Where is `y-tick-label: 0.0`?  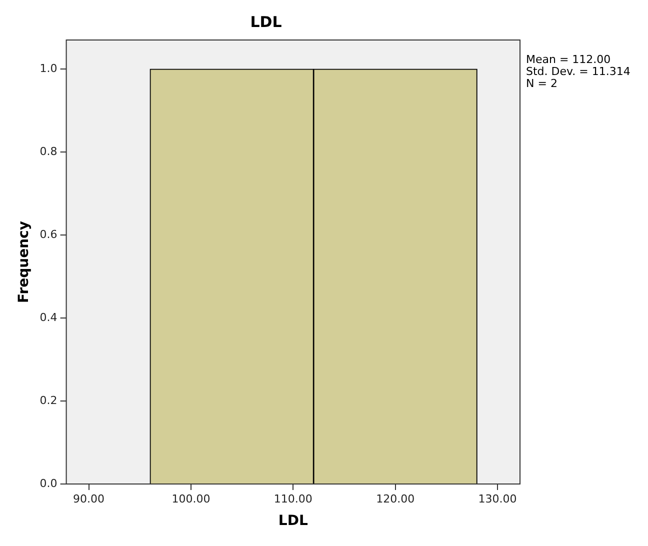 y-tick-label: 0.0 is located at coordinates (49, 483).